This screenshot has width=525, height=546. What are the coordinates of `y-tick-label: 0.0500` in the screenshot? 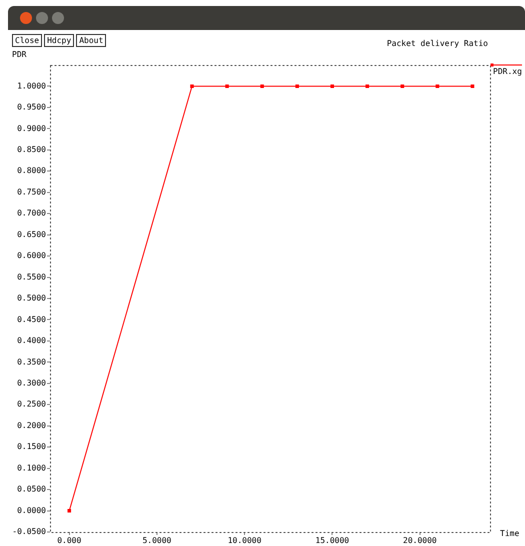 It's located at (31, 489).